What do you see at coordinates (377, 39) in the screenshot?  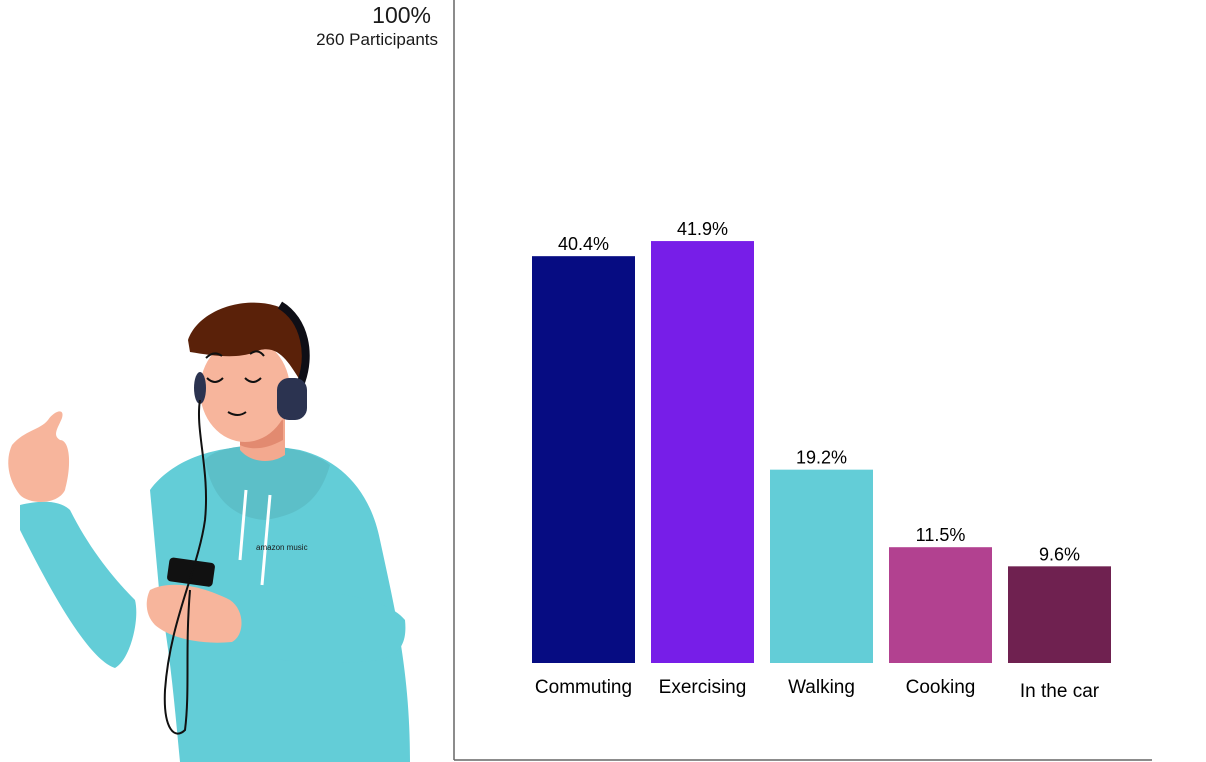 I see `participants-label: 260 Participants` at bounding box center [377, 39].